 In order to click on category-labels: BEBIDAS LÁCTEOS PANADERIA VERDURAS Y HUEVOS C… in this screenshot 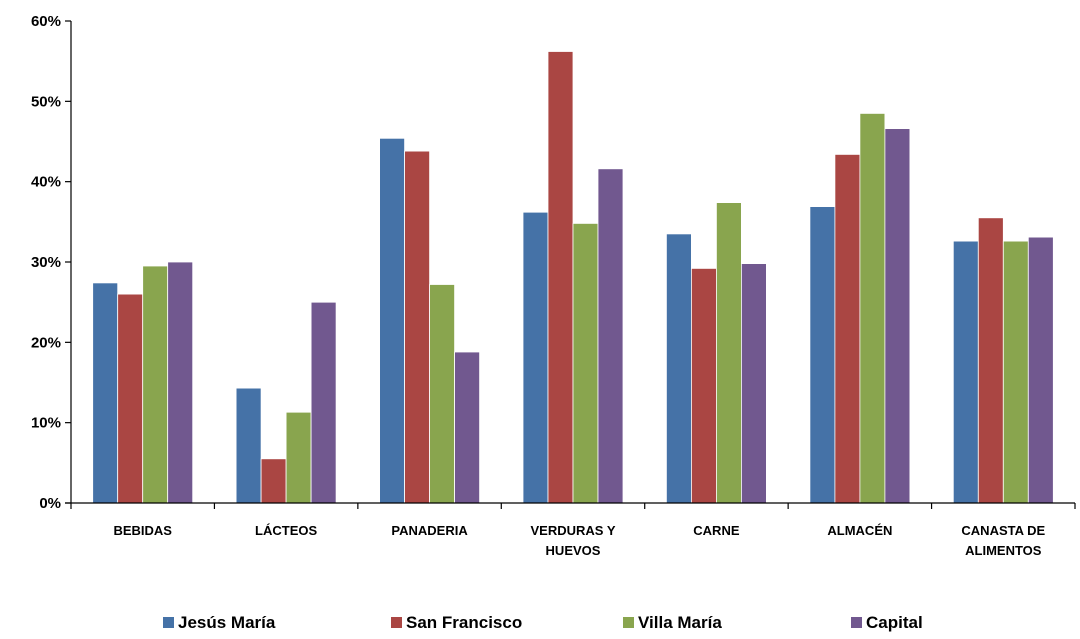, I will do `click(579, 540)`.